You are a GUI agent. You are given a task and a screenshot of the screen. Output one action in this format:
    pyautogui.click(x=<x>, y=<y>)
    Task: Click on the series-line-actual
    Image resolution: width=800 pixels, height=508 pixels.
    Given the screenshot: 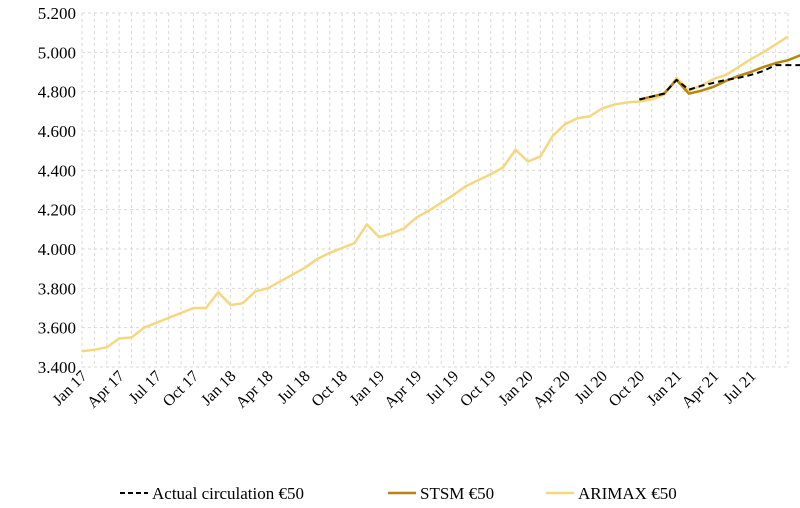 What is the action you would take?
    pyautogui.click(x=719, y=82)
    